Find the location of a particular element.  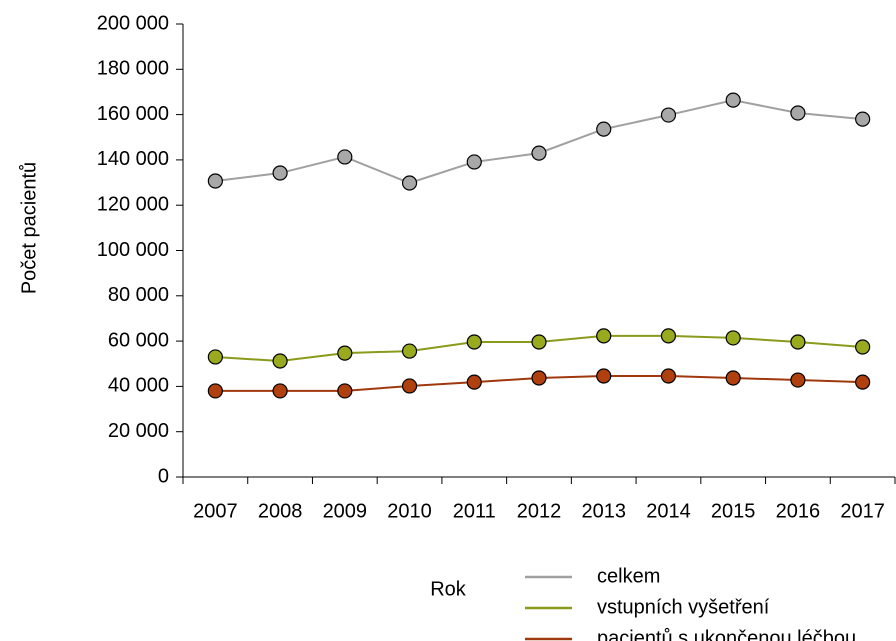

y-tick-label: 40 000 is located at coordinates (138, 386).